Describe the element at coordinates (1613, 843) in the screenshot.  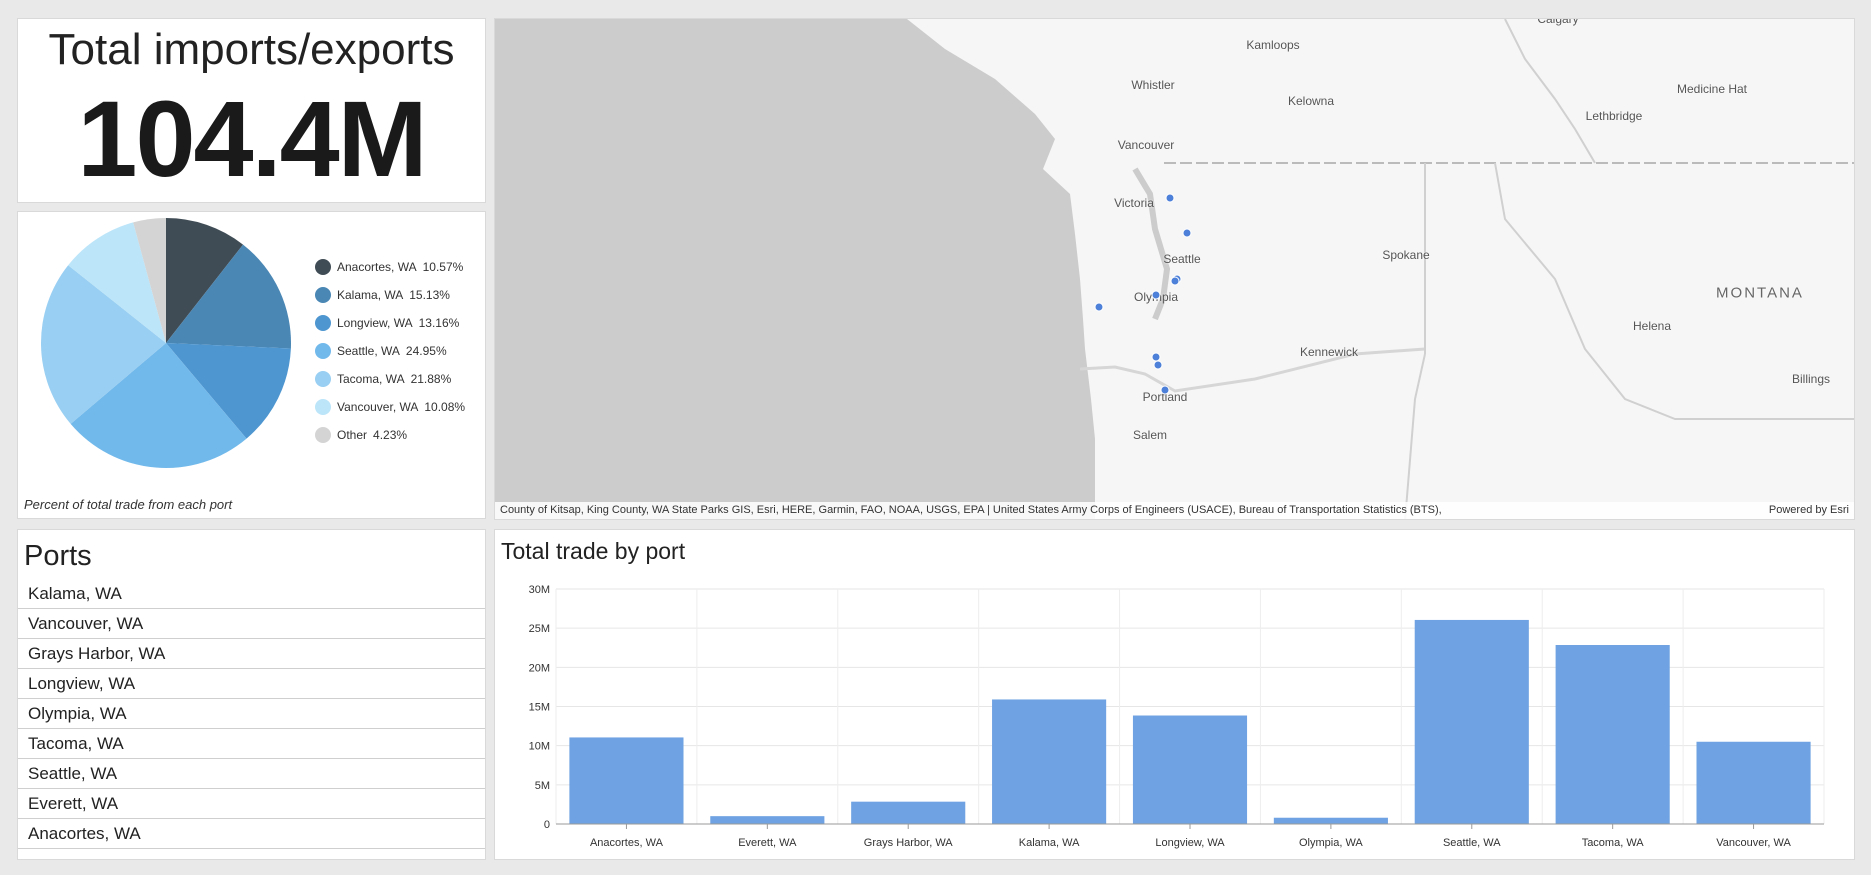
I see `x-tick-label: Tacoma, WA` at that location.